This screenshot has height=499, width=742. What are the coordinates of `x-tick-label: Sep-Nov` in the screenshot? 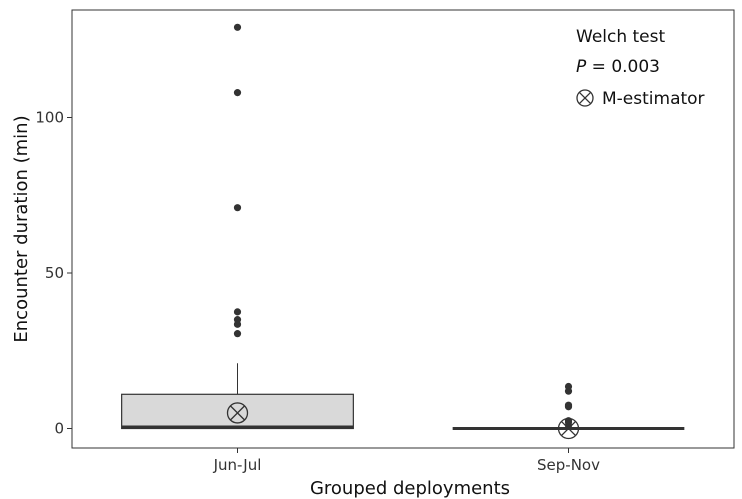 It's located at (568, 465).